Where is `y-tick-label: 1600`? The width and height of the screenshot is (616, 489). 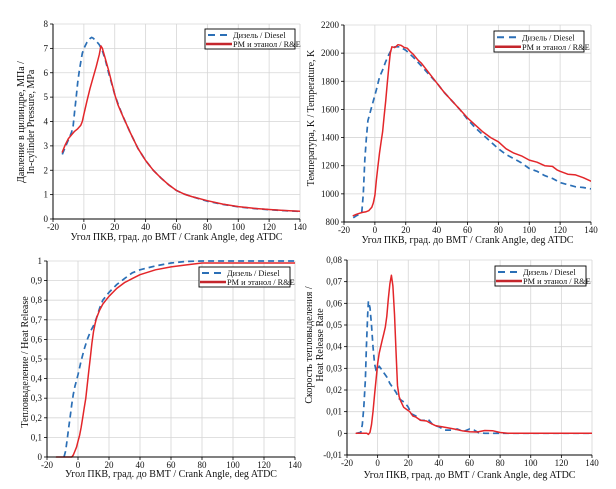
y-tick-label: 1600 is located at coordinates (330, 109).